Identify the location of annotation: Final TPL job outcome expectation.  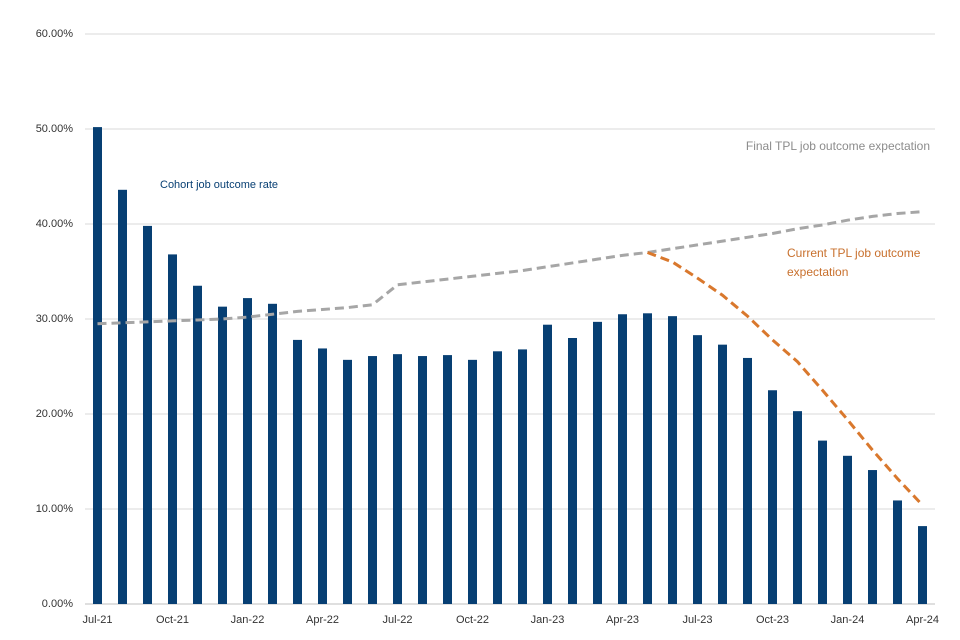
(837, 146).